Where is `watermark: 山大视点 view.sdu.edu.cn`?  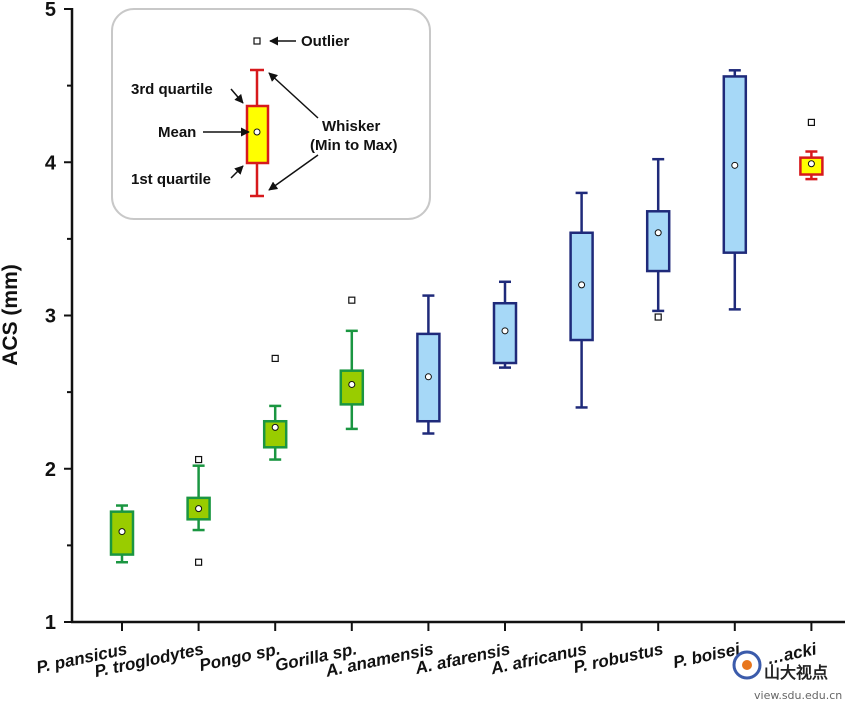
watermark: 山大视点 view.sdu.edu.cn is located at coordinates (787, 676).